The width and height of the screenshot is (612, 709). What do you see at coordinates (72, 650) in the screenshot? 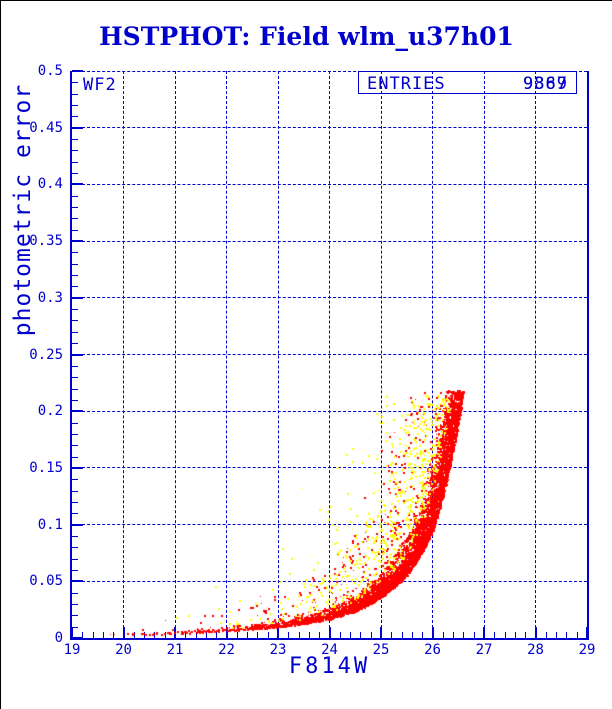
I see `x-tick-label: 19` at bounding box center [72, 650].